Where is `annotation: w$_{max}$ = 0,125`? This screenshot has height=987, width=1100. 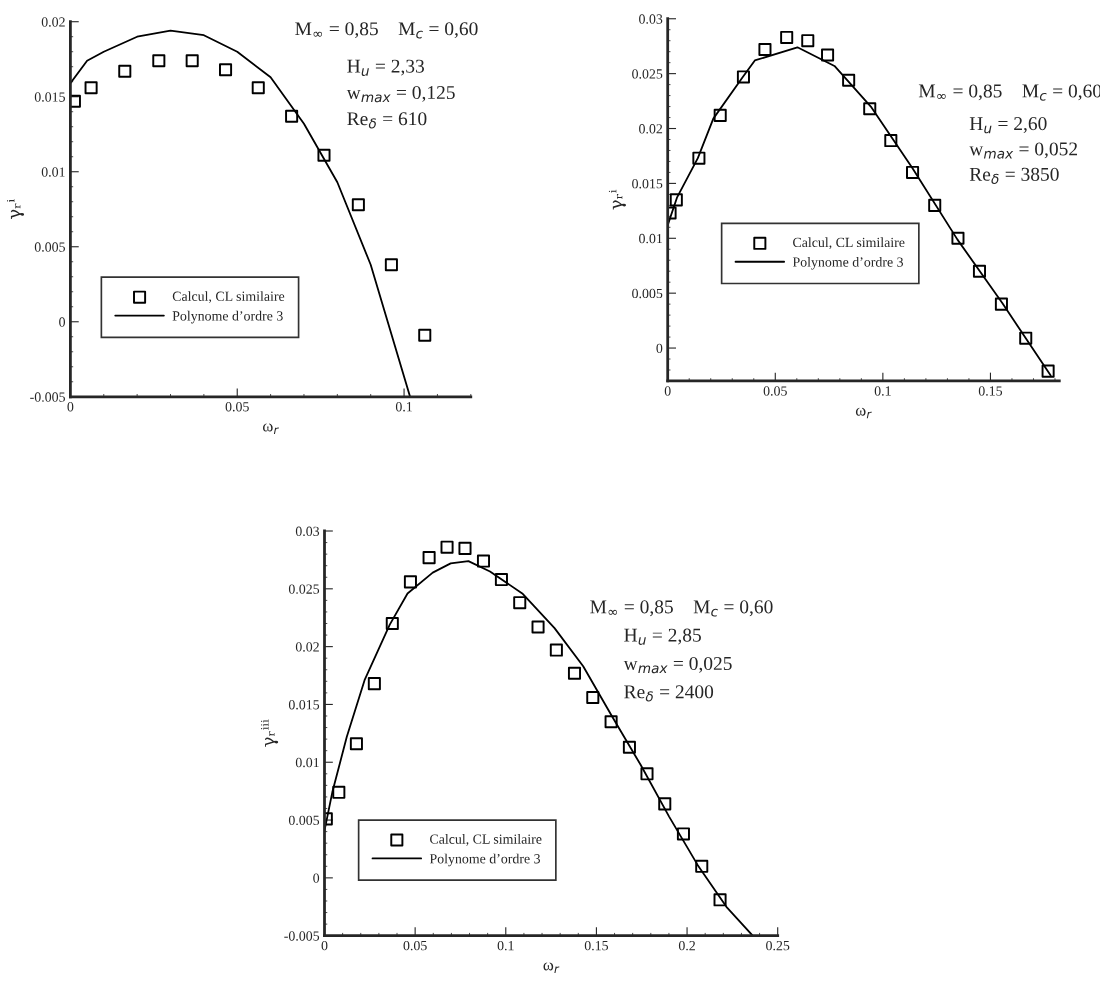 annotation: w$_{max}$ = 0,125 is located at coordinates (400, 94).